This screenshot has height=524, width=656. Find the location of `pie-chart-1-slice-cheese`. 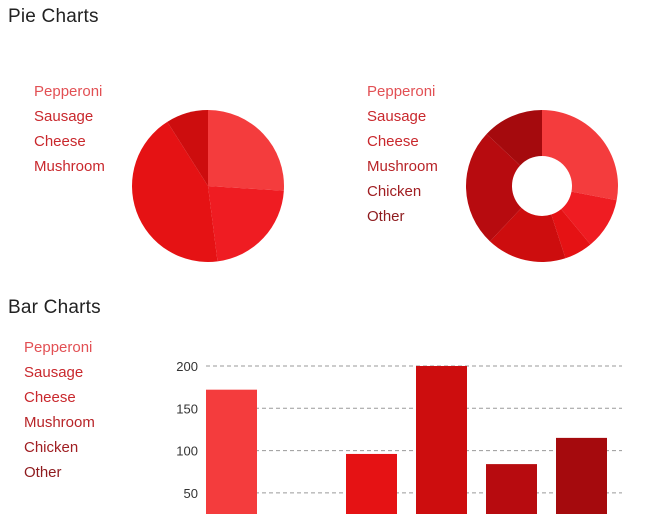

pie-chart-1-slice-cheese is located at coordinates (175, 191).